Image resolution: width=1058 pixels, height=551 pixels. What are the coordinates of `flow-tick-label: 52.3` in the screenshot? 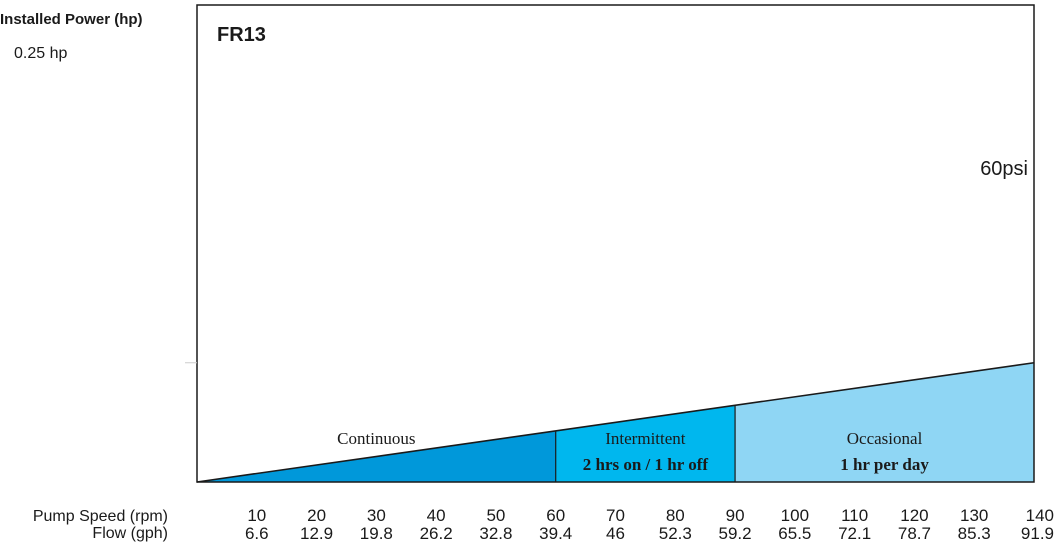 It's located at (675, 533).